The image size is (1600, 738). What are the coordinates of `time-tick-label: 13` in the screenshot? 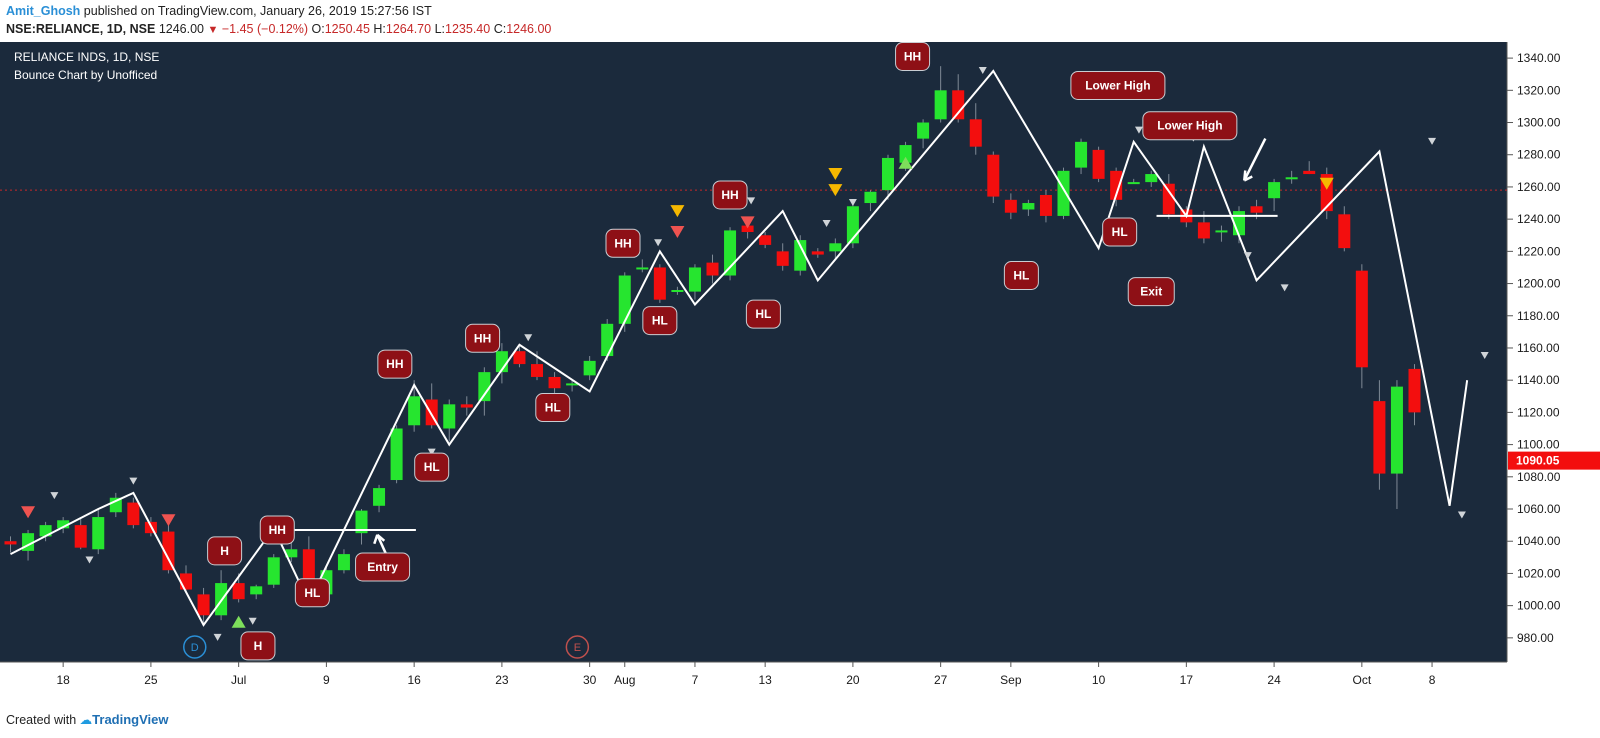 It's located at (765, 680).